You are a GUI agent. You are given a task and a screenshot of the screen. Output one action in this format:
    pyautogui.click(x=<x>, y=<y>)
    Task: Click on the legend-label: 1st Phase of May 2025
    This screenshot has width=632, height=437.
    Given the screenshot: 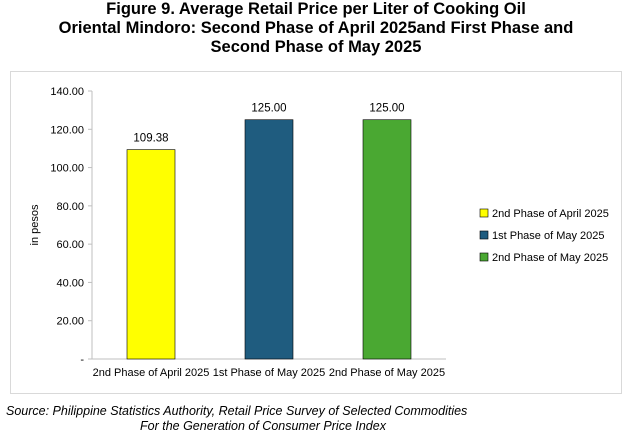 What is the action you would take?
    pyautogui.click(x=548, y=236)
    